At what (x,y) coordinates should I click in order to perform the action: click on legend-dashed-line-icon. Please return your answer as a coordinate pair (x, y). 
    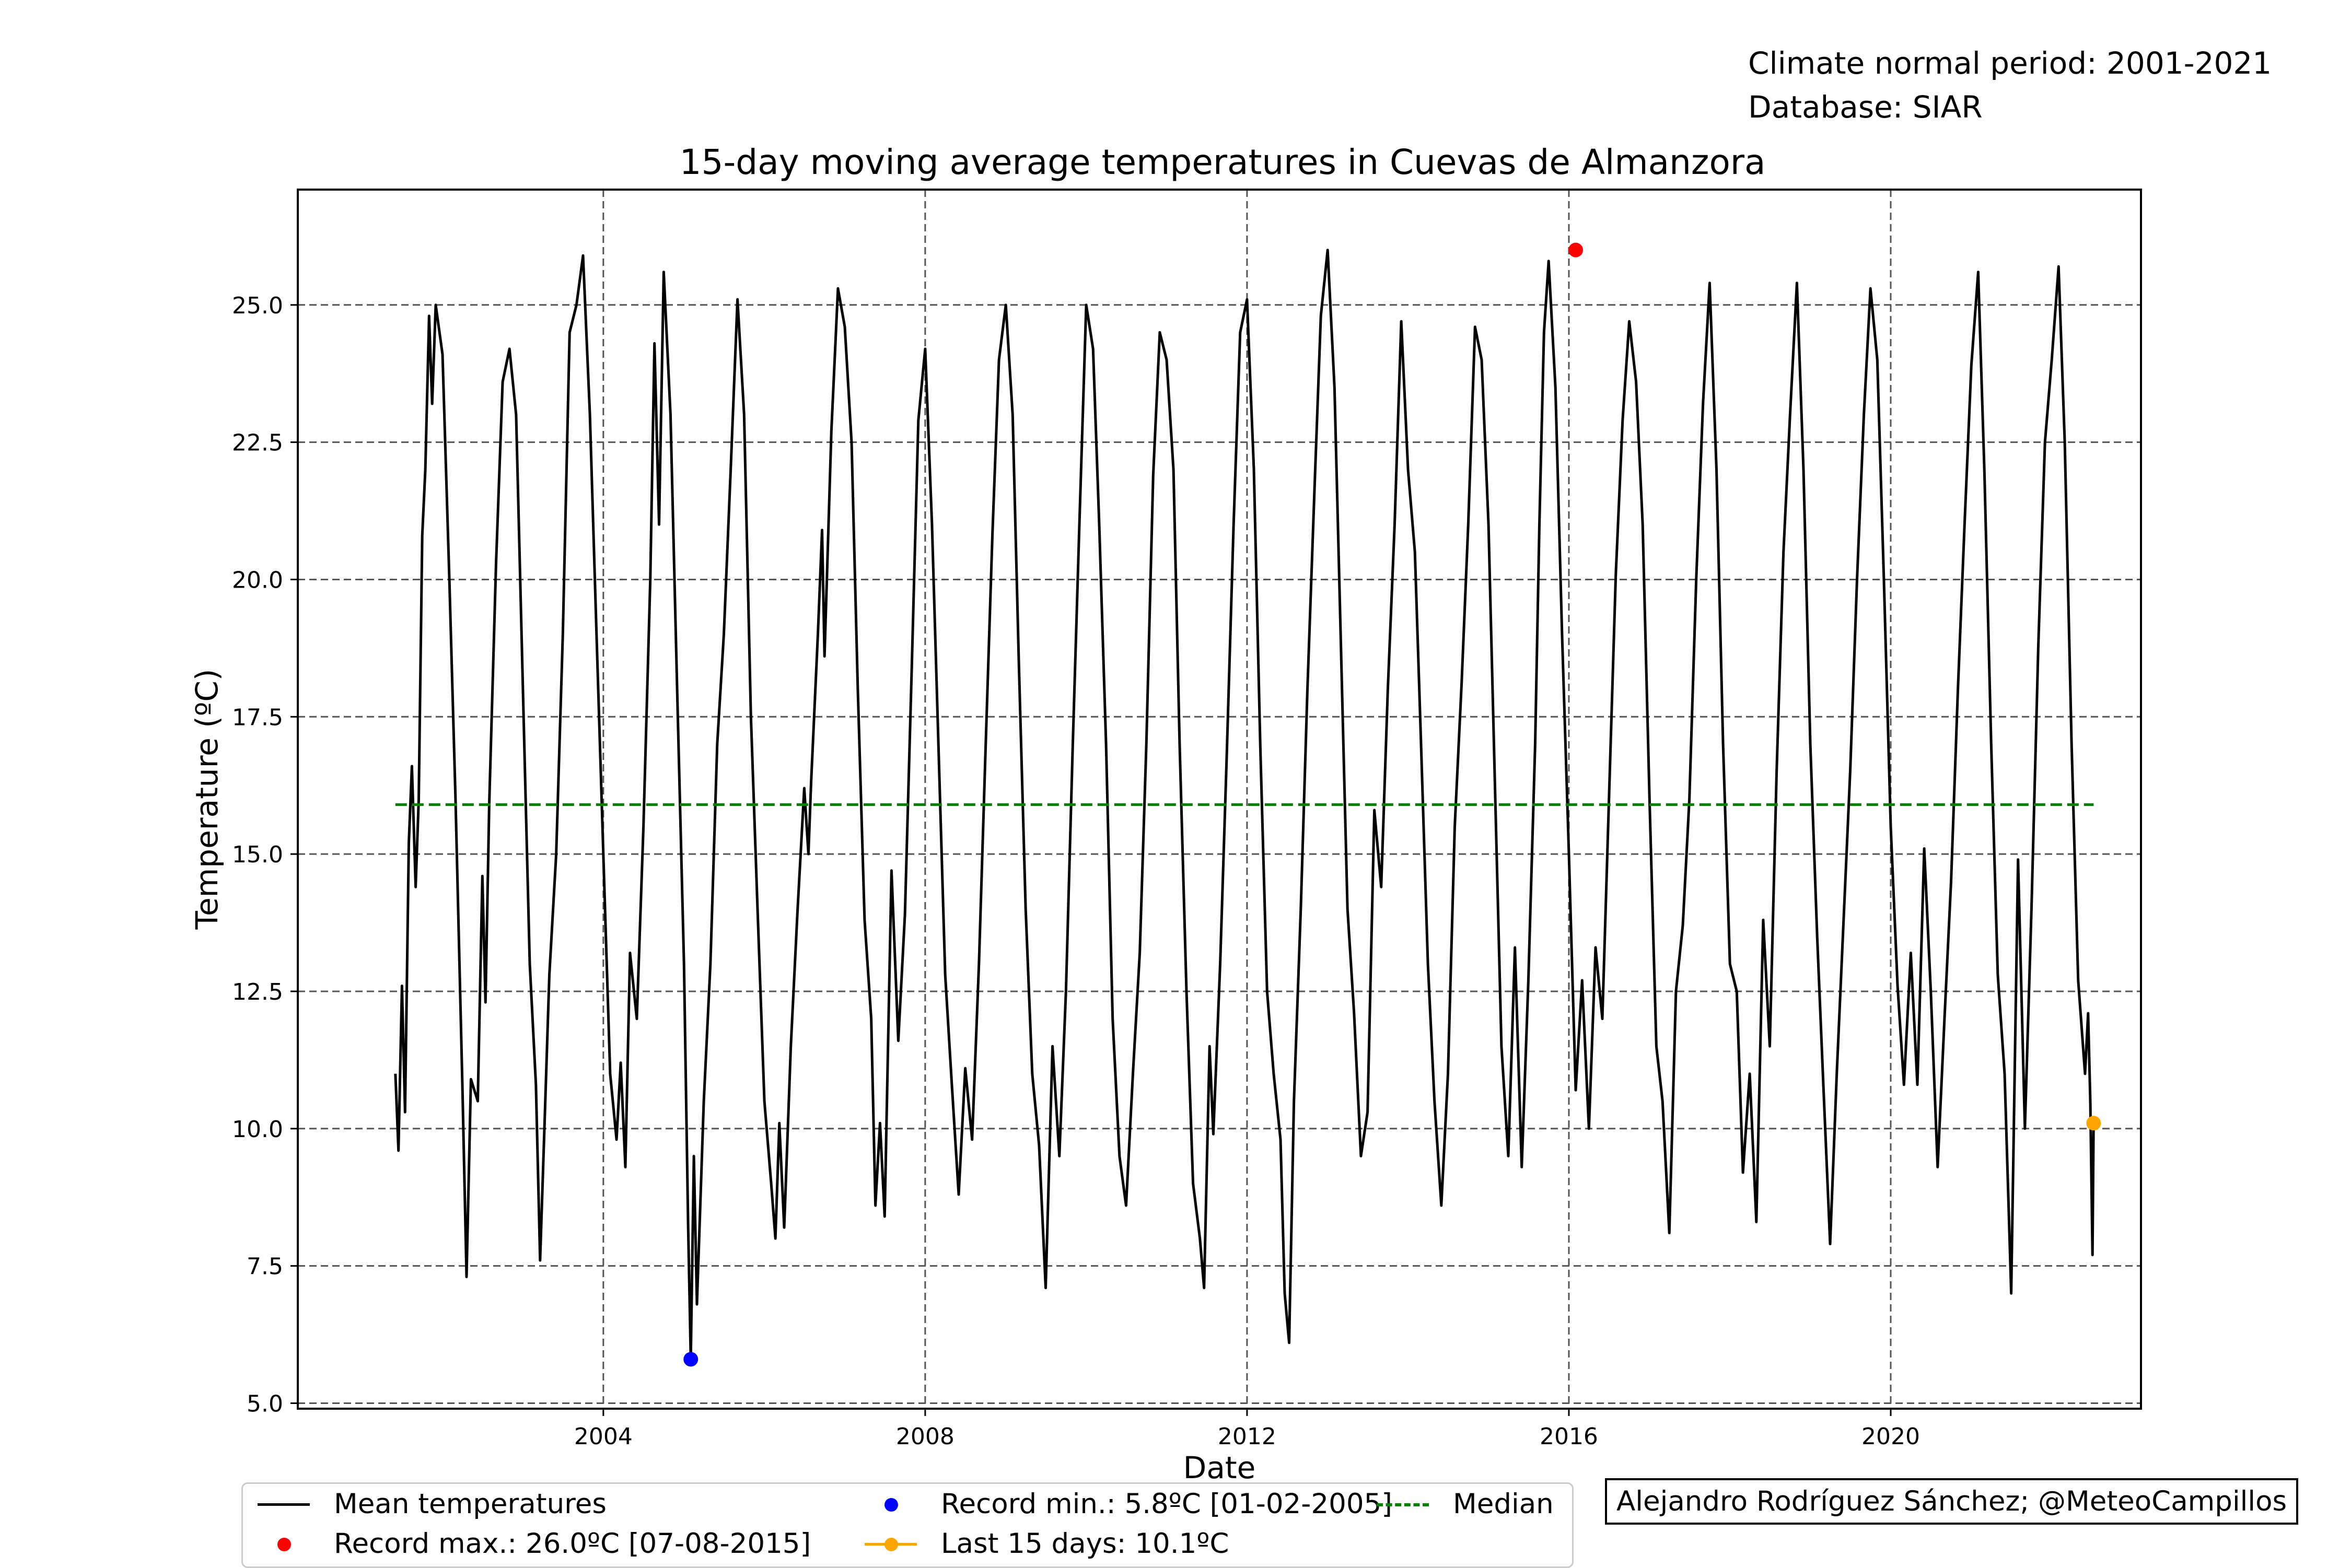
    Looking at the image, I should click on (1403, 1504).